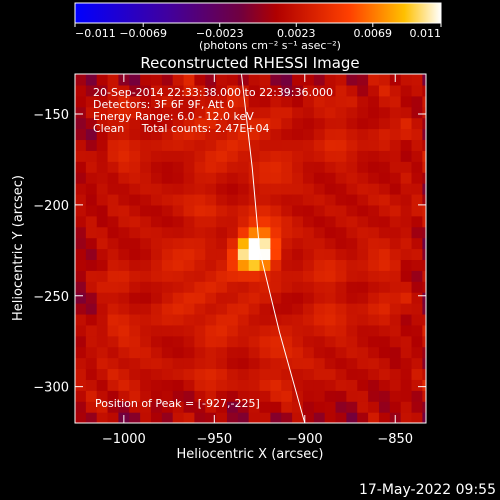 This screenshot has width=500, height=500. I want to click on x-tick-label: −950, so click(214, 439).